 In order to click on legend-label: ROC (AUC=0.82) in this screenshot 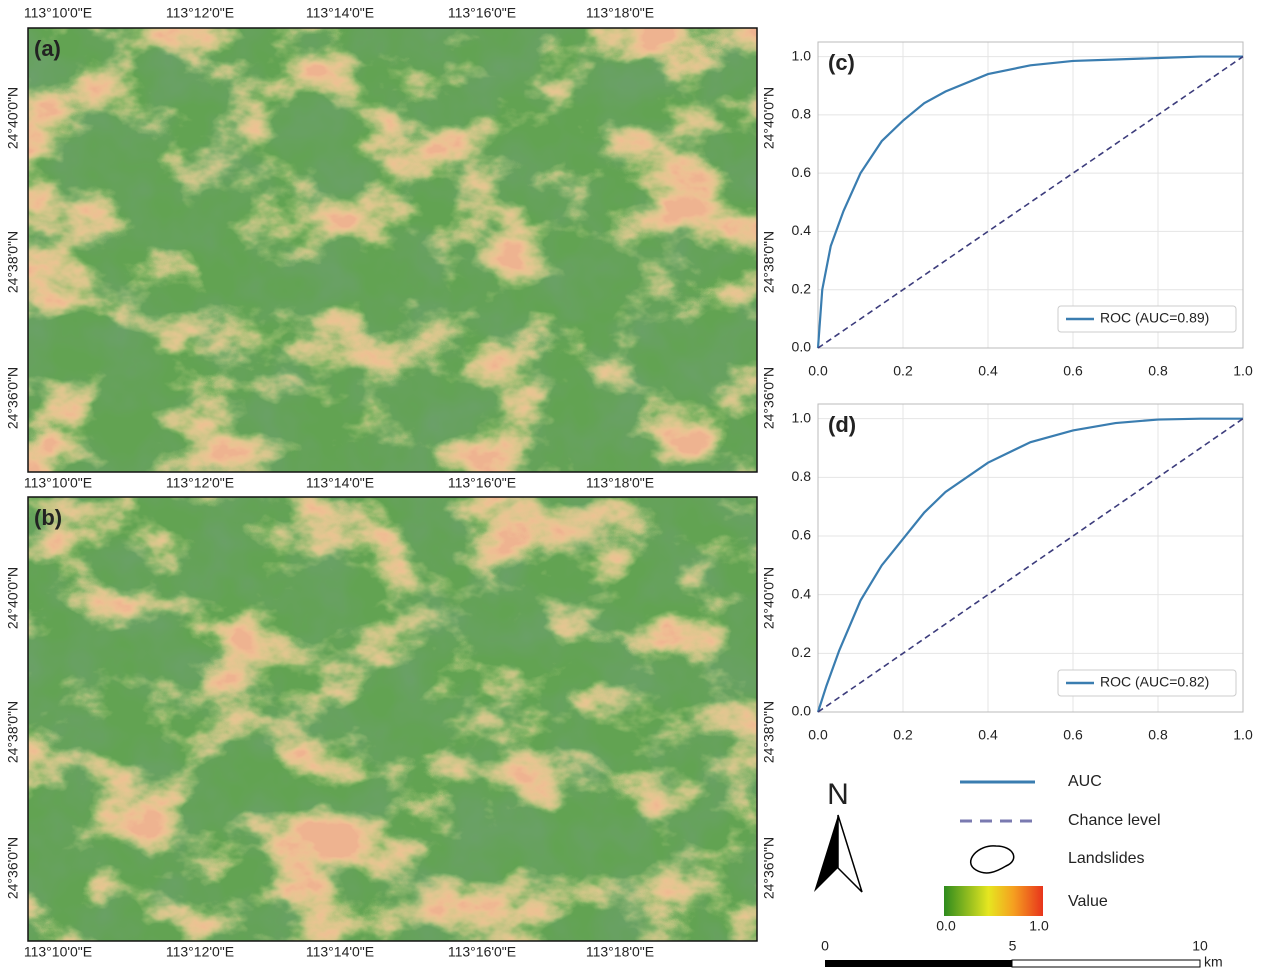, I will do `click(1154, 682)`.